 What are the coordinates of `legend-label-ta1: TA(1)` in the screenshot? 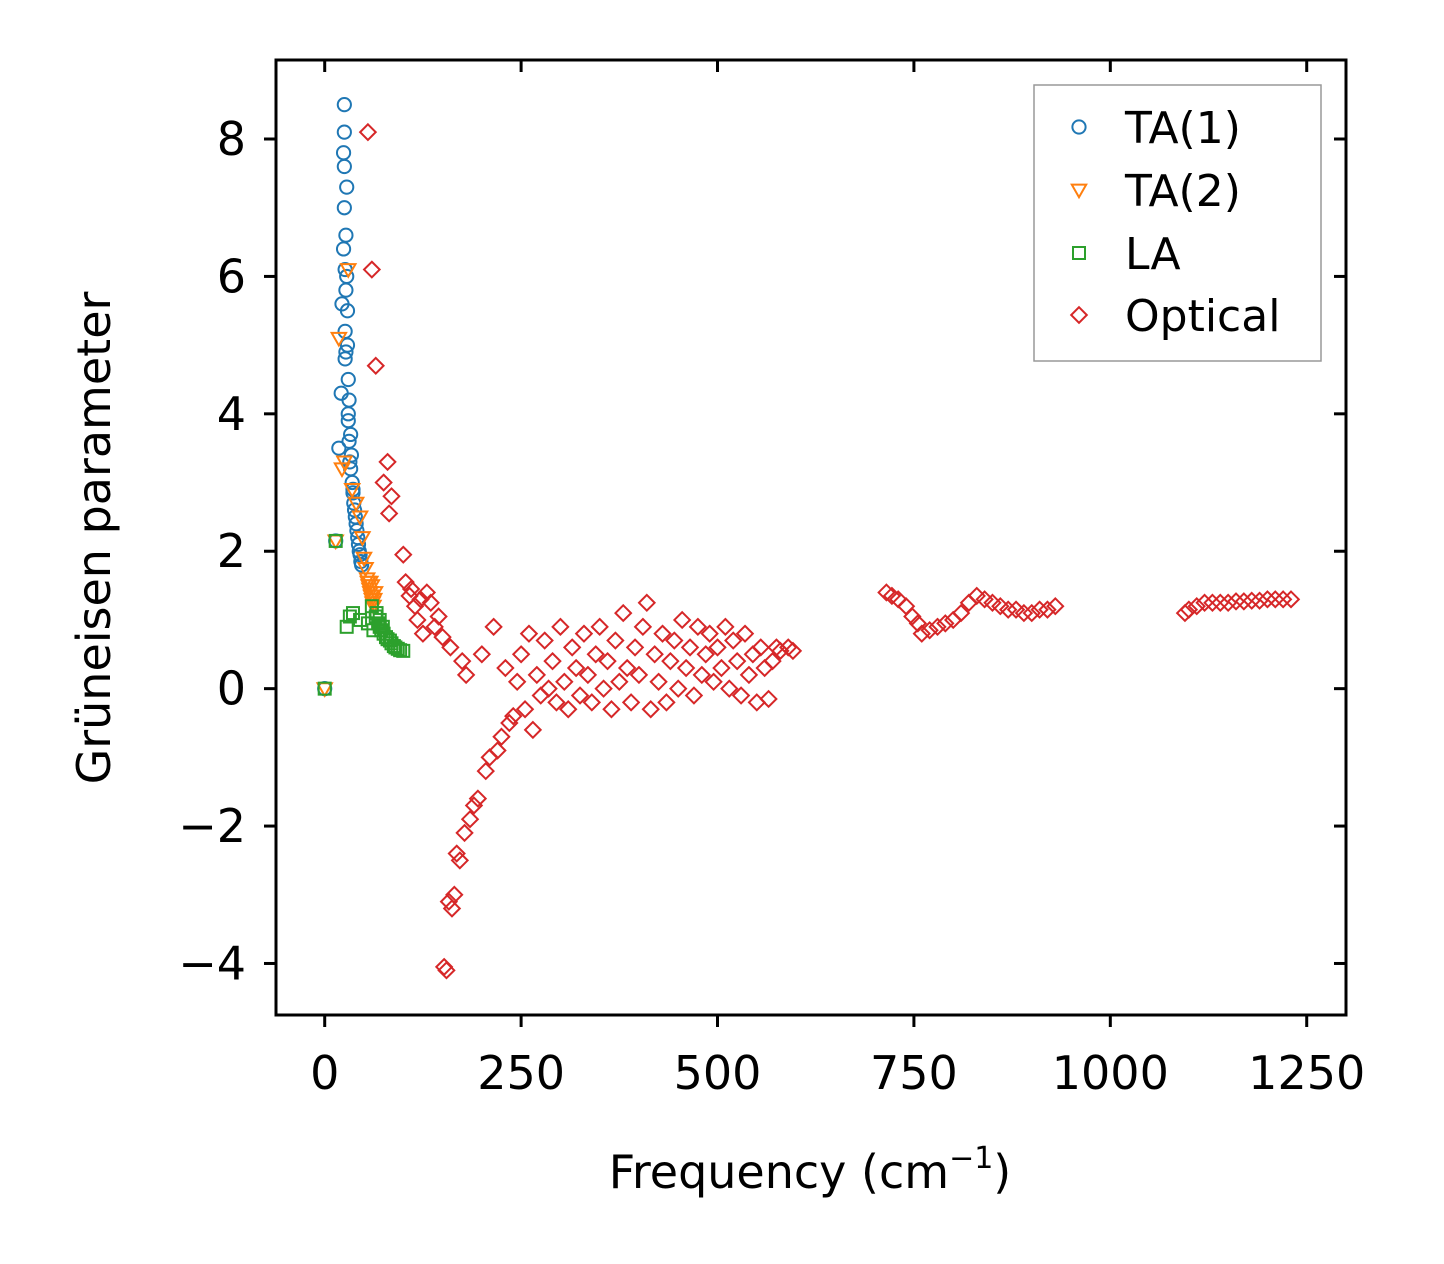 It's located at (1182, 128).